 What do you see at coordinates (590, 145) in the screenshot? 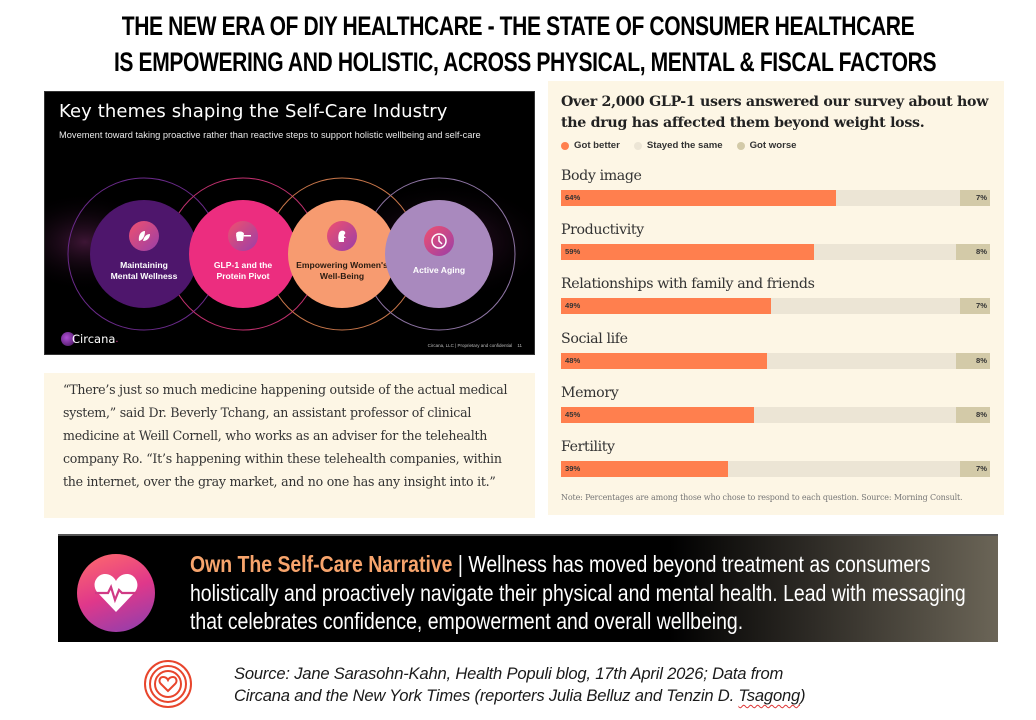
I see `legend-item-got-better: Got better` at bounding box center [590, 145].